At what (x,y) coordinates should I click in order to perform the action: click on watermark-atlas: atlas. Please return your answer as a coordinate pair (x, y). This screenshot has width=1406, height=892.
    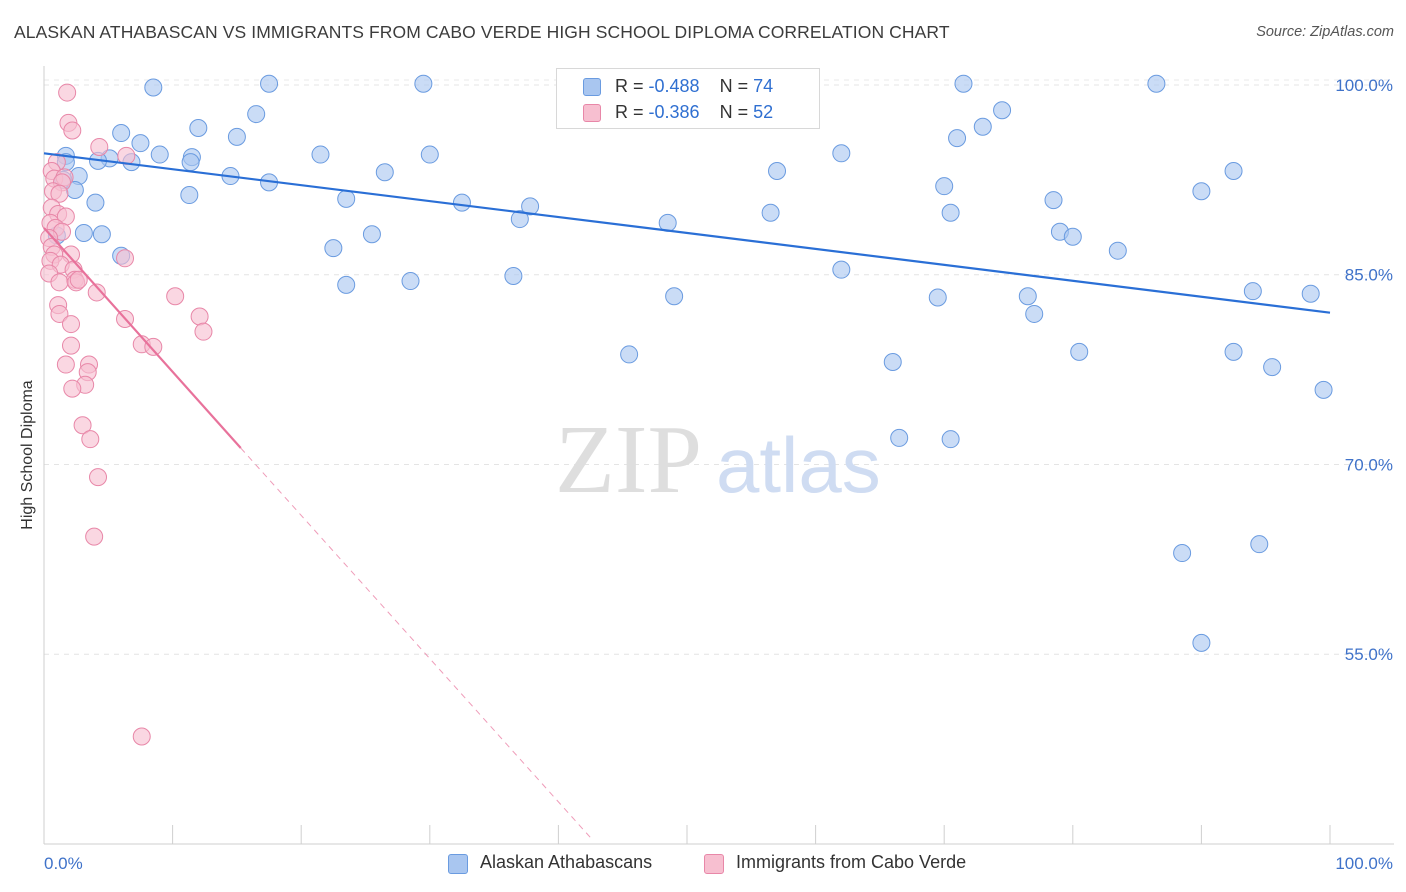
    Looking at the image, I should click on (798, 465).